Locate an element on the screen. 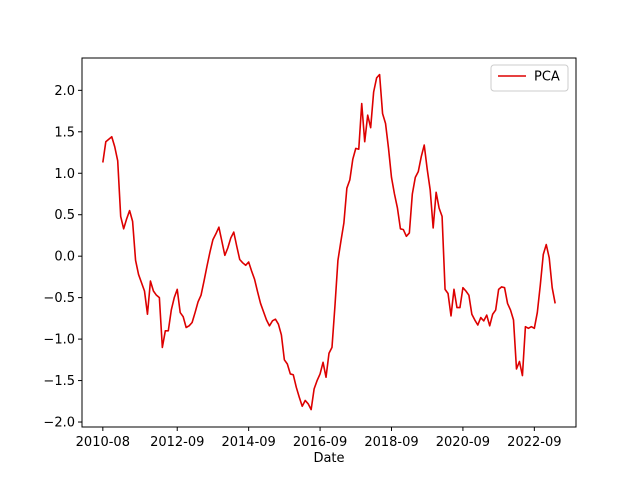 The width and height of the screenshot is (640, 484). y-tick-label: −0.5 is located at coordinates (59, 298).